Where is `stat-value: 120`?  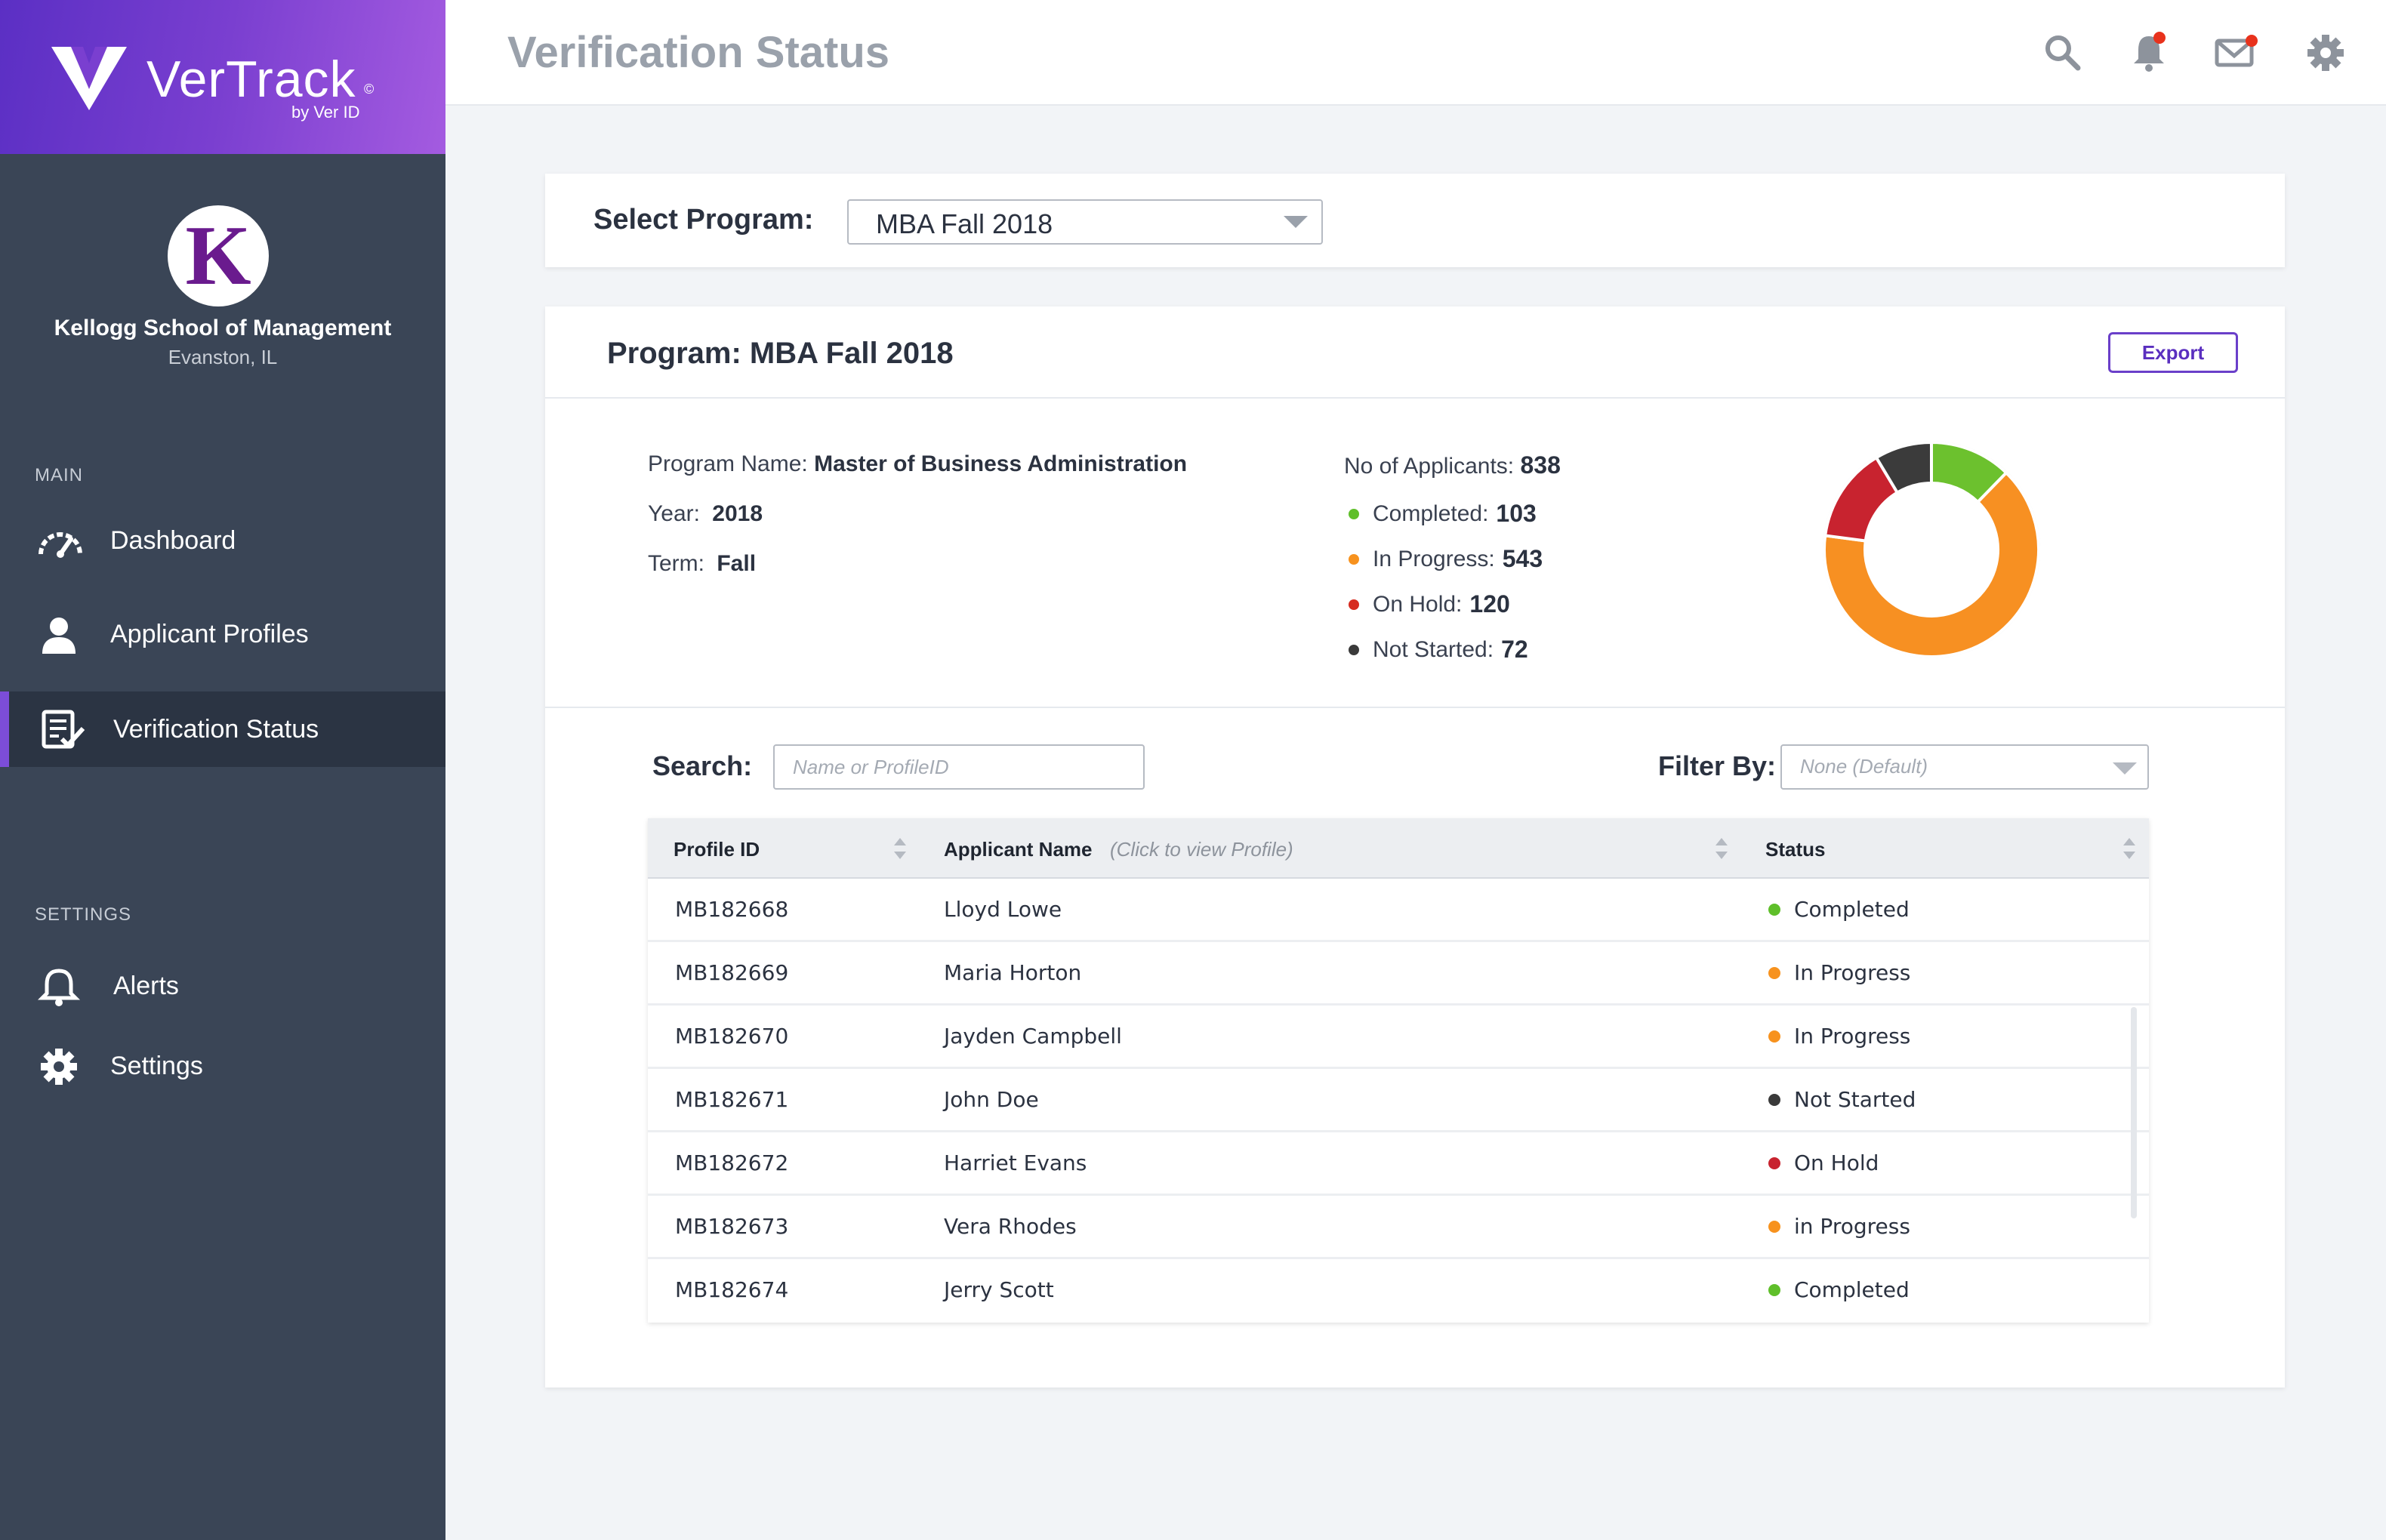 stat-value: 120 is located at coordinates (1489, 604).